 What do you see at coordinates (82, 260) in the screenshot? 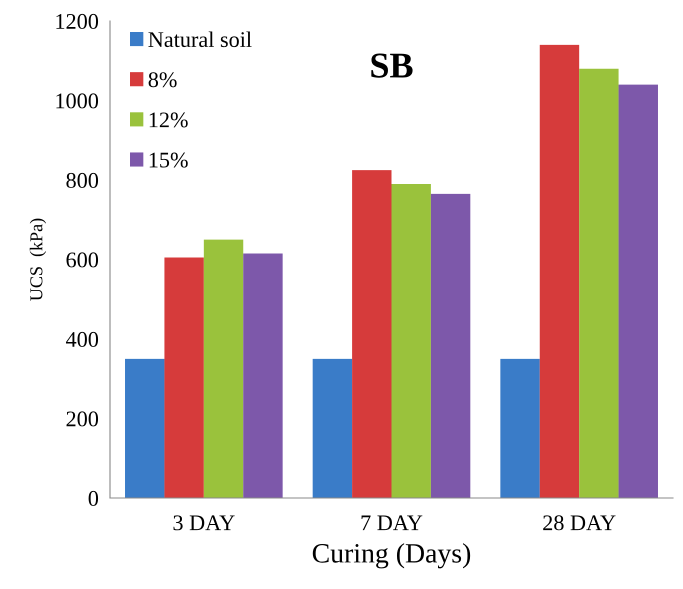
I see `y-tick-label: 600` at bounding box center [82, 260].